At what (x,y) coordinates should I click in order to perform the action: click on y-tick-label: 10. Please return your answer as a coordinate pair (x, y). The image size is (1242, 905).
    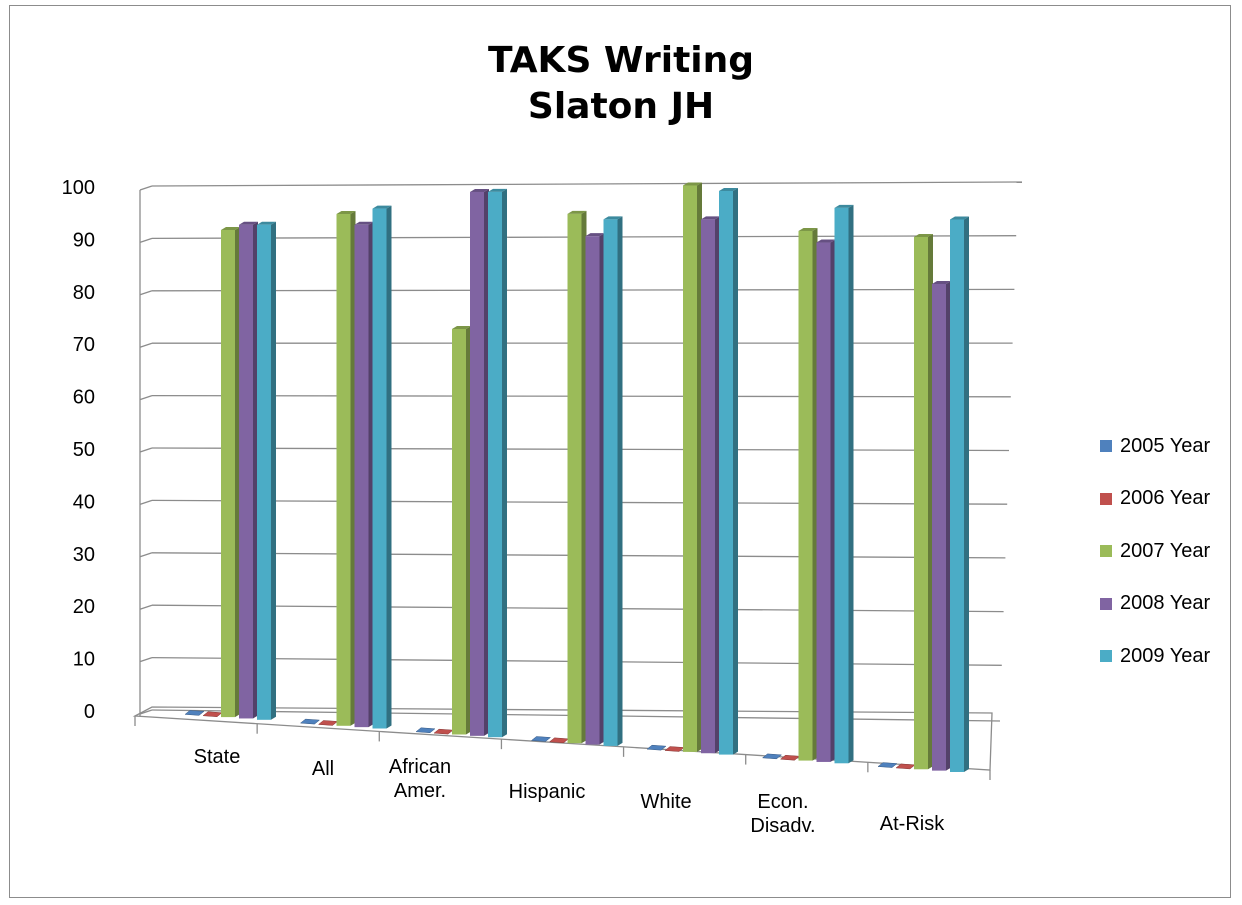
    Looking at the image, I should click on (84, 660).